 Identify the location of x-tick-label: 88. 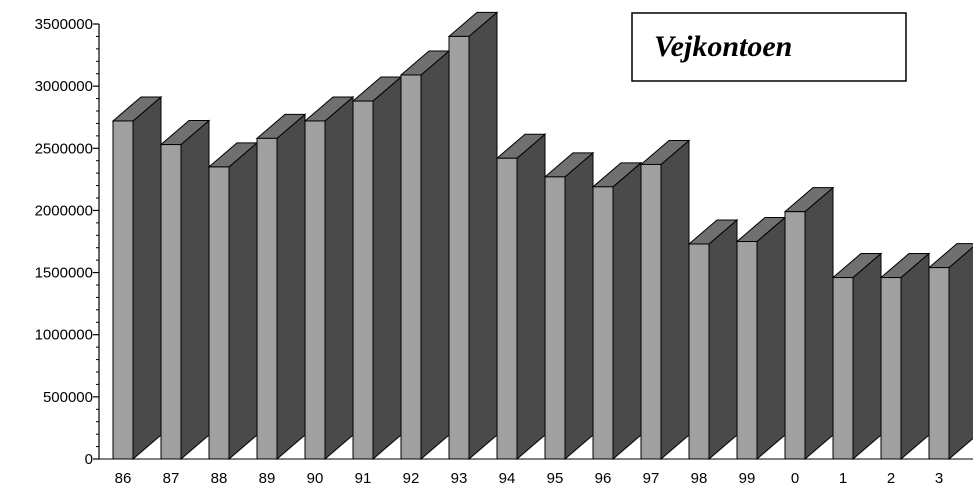
(219, 478).